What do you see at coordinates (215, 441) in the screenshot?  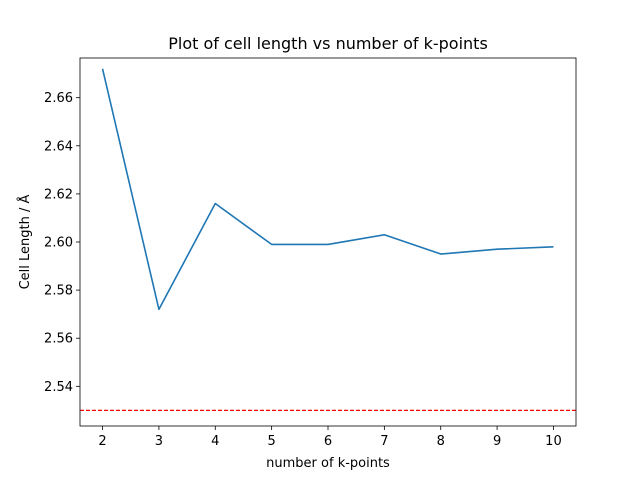 I see `x-tick-label: 4` at bounding box center [215, 441].